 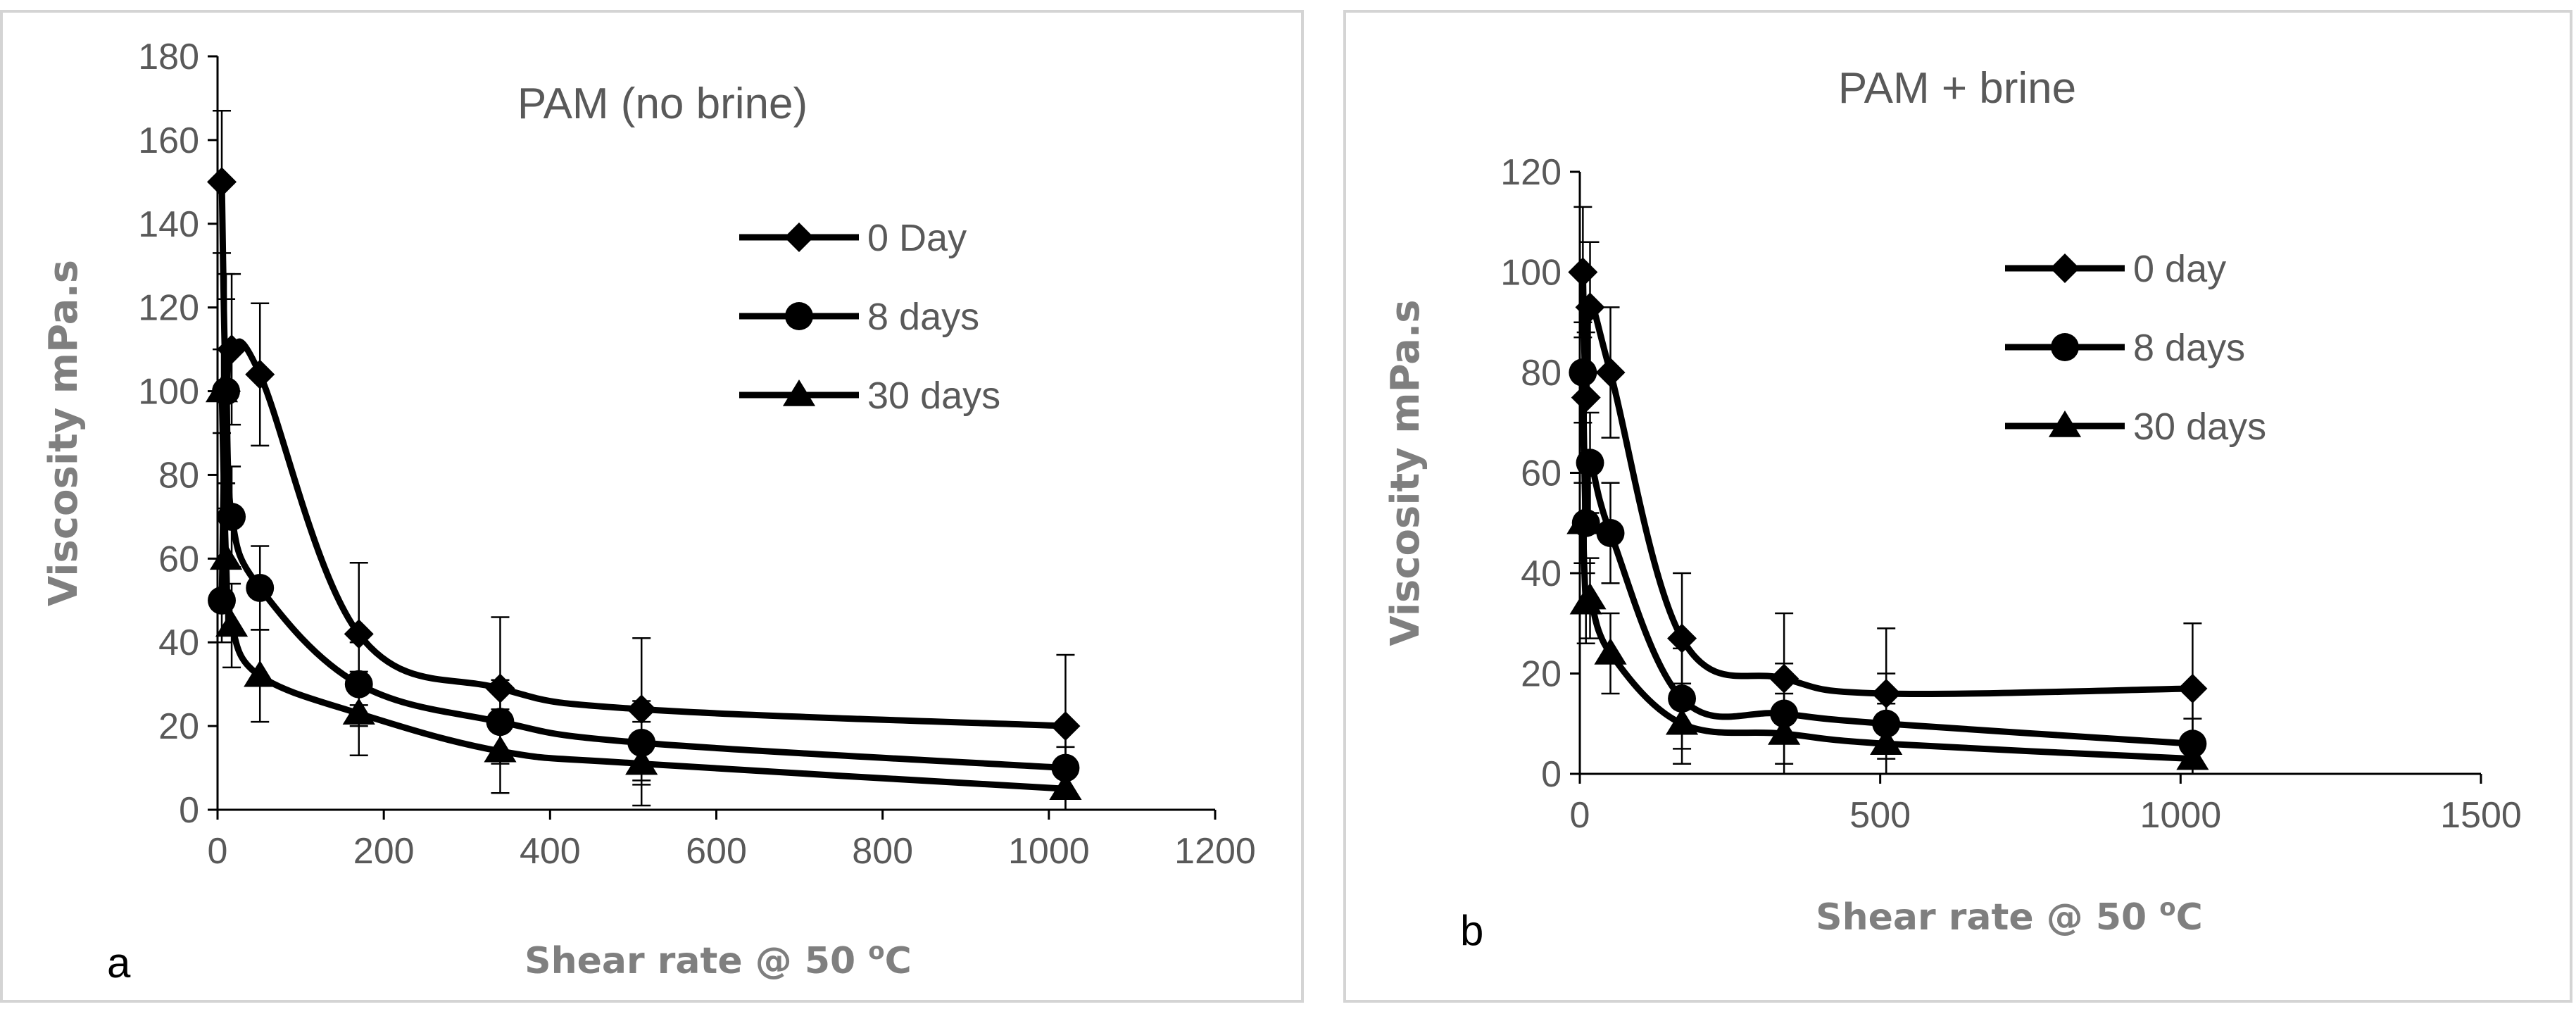 What do you see at coordinates (2481, 815) in the screenshot?
I see `x-tick-label: 1500` at bounding box center [2481, 815].